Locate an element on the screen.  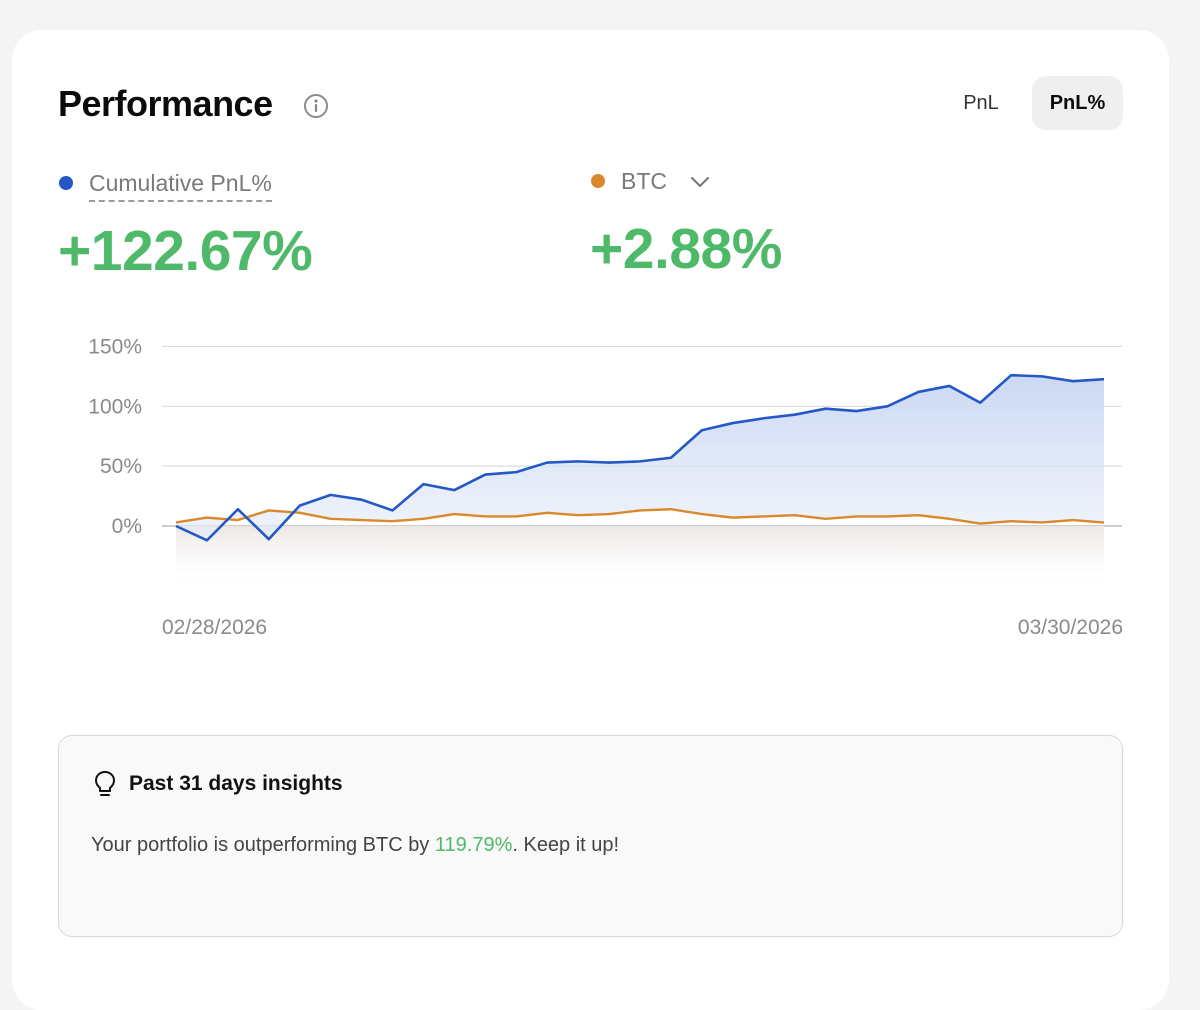
insights-title: Past 31 days insights is located at coordinates (236, 783).